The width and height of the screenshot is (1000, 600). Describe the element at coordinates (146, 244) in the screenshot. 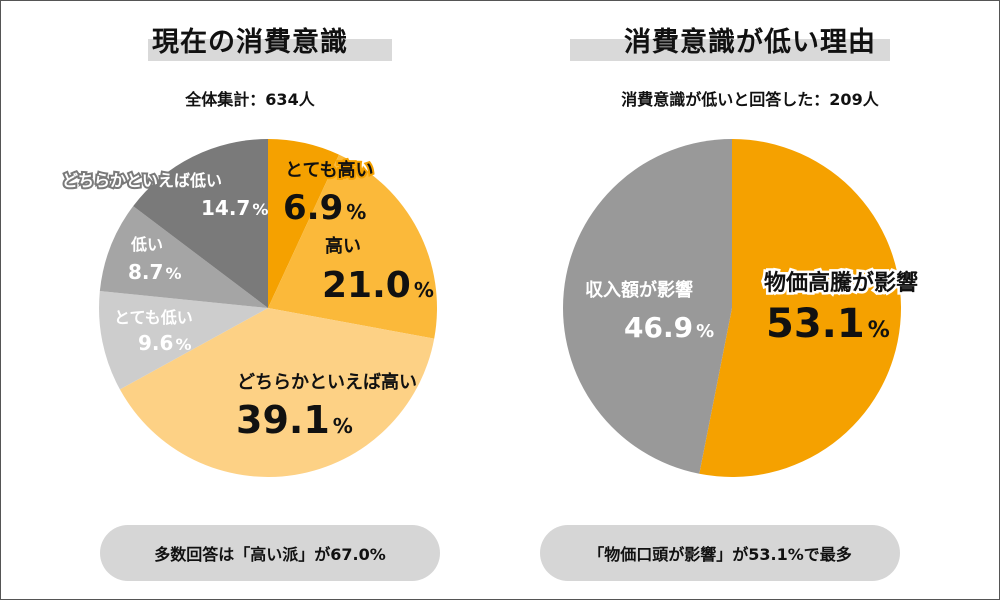

I see `slice-label-low: 低い` at that location.